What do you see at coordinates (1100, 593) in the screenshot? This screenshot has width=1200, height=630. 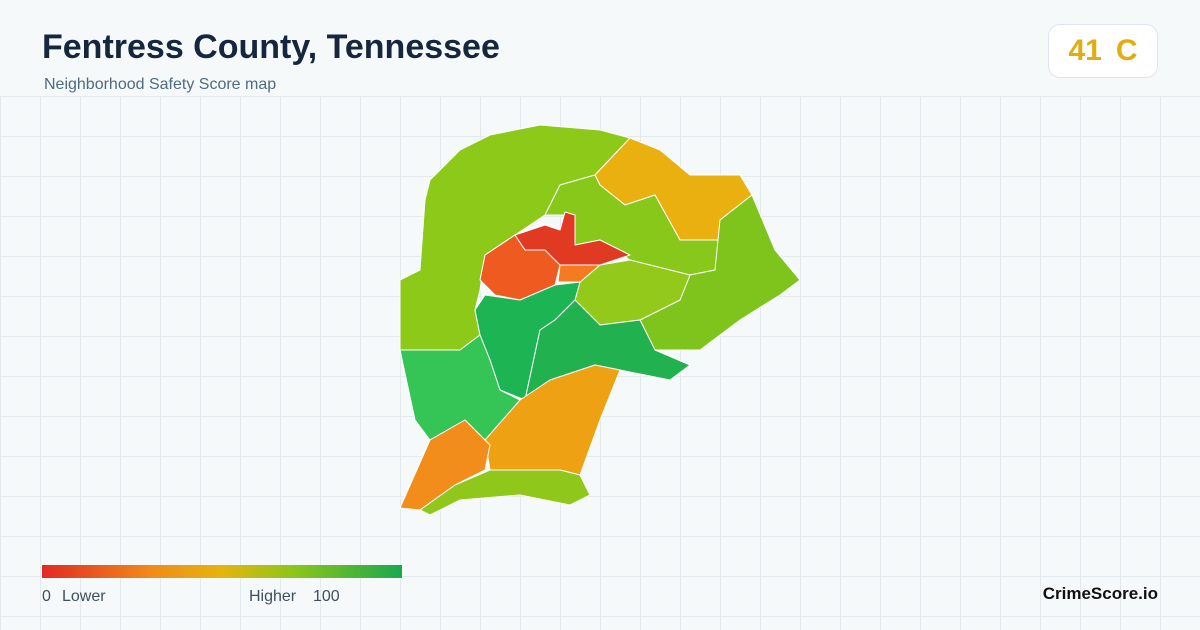 I see `brand: CrimeScore.io` at bounding box center [1100, 593].